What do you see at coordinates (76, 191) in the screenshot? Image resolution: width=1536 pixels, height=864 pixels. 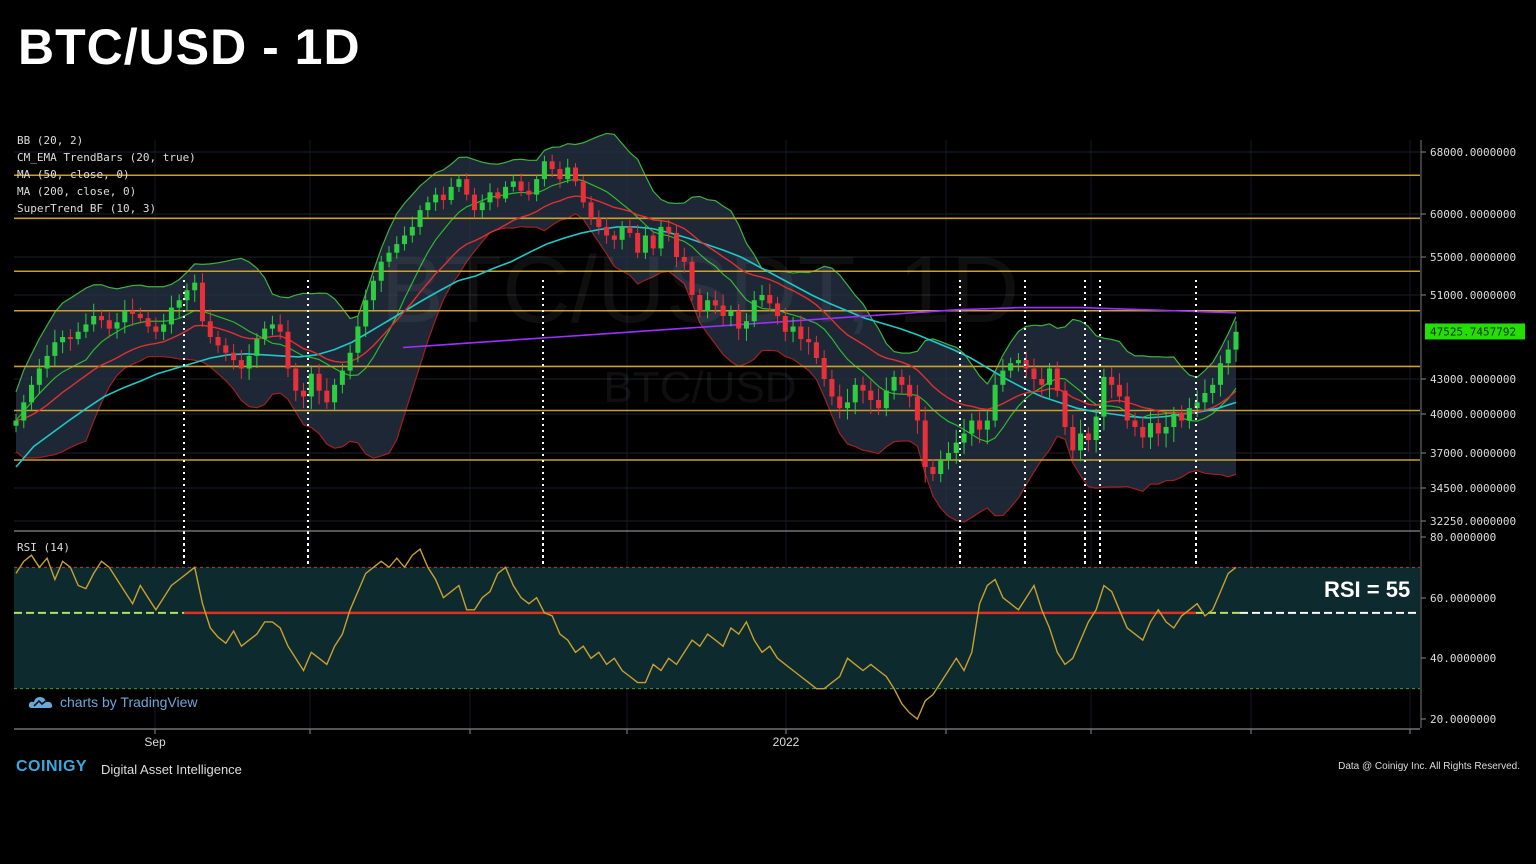 I see `indicator-label: MA (200, close, 0)` at bounding box center [76, 191].